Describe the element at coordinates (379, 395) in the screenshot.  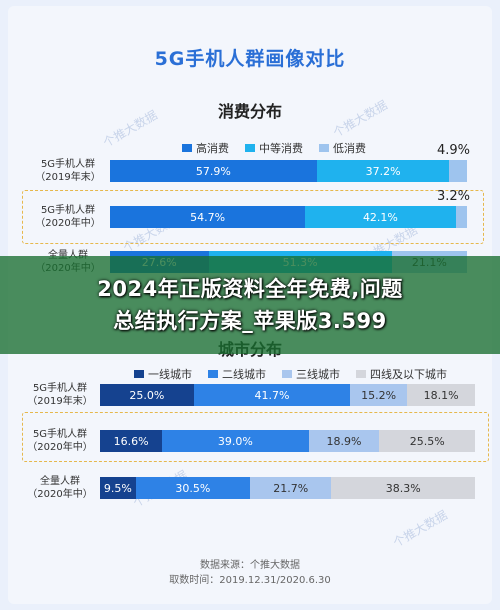
I see `bar-segment: 15.2%` at that location.